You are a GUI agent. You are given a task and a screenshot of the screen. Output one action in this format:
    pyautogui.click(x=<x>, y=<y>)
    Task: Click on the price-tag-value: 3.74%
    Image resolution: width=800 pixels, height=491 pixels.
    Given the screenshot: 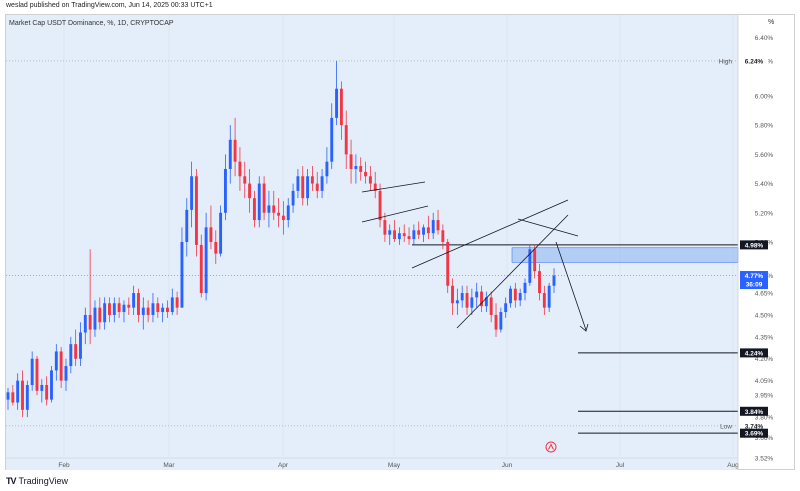 What is the action you would take?
    pyautogui.click(x=754, y=426)
    